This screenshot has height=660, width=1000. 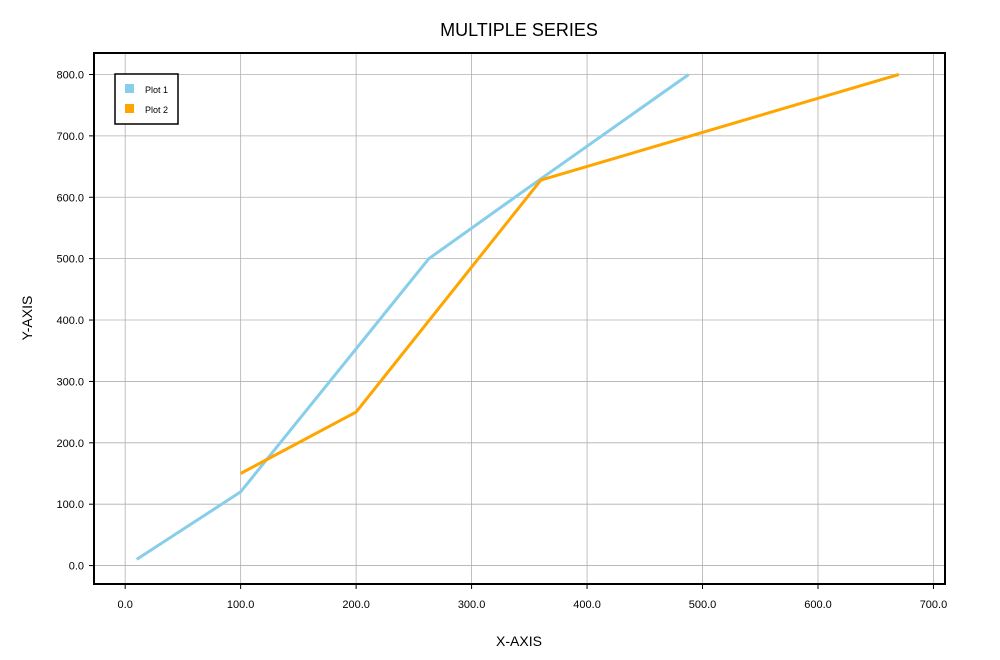 I want to click on y-tick-label: 400.0, so click(x=70, y=321).